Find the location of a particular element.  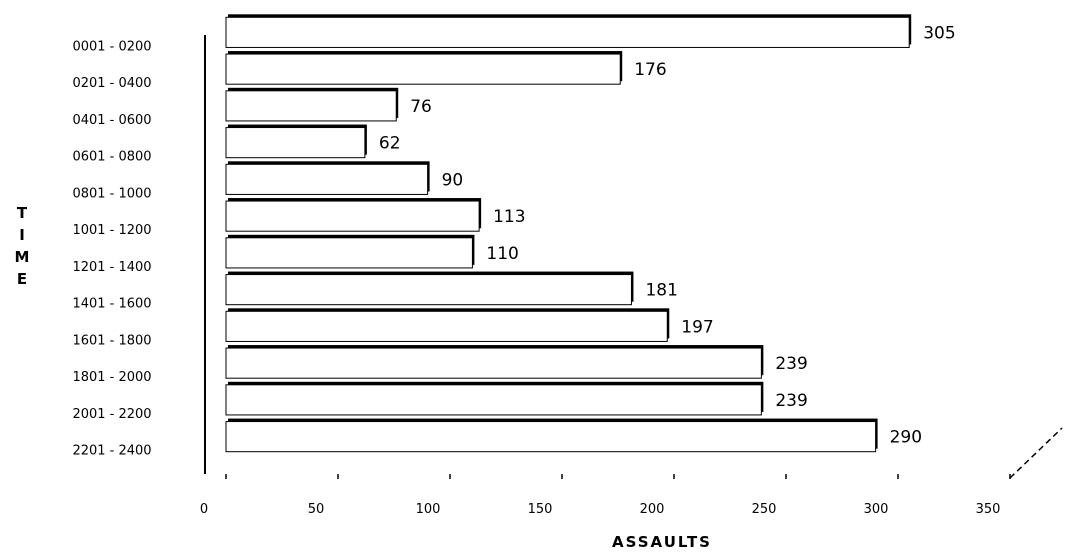

category-label: 2201 - 2400 is located at coordinates (111, 451).